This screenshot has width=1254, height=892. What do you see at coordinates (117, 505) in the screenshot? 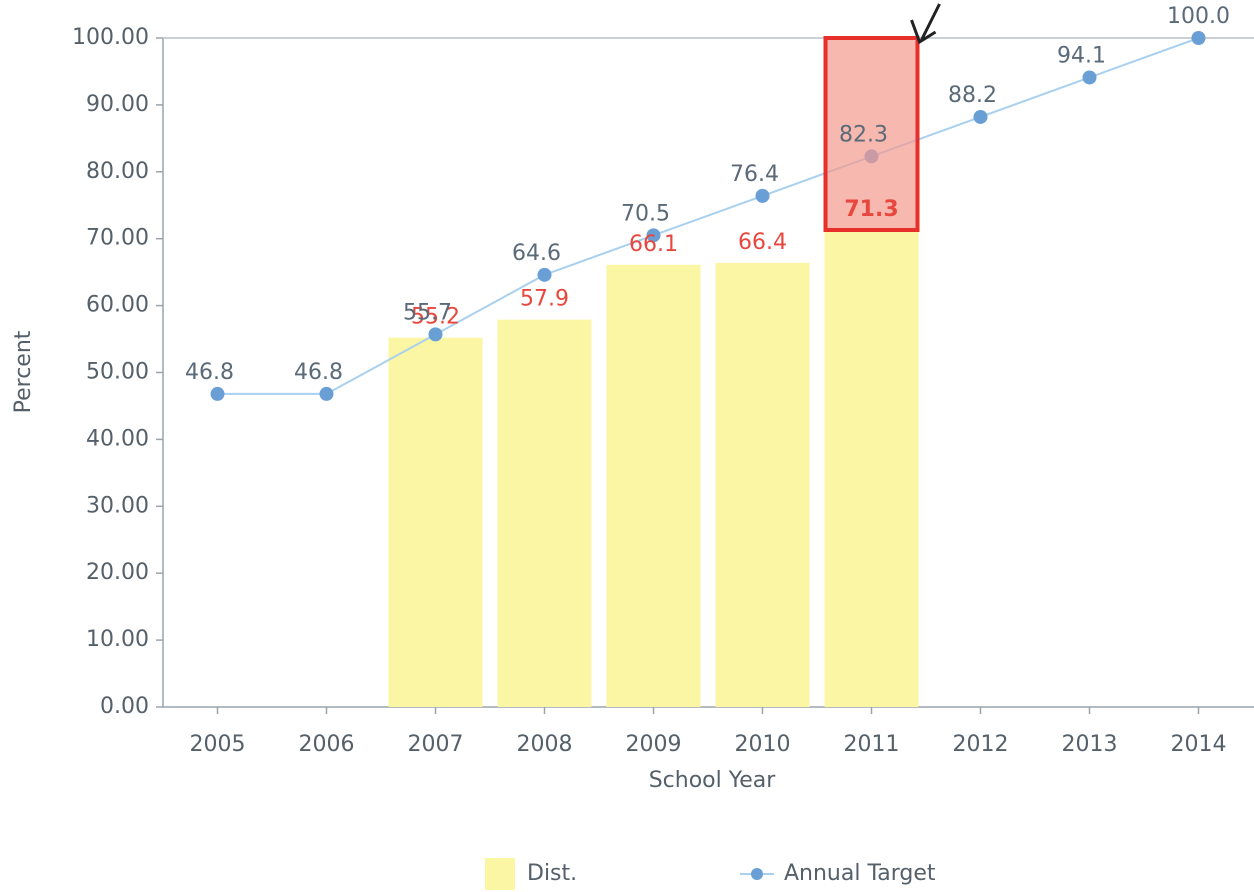
I see `y-tick-label: 30.00` at bounding box center [117, 505].